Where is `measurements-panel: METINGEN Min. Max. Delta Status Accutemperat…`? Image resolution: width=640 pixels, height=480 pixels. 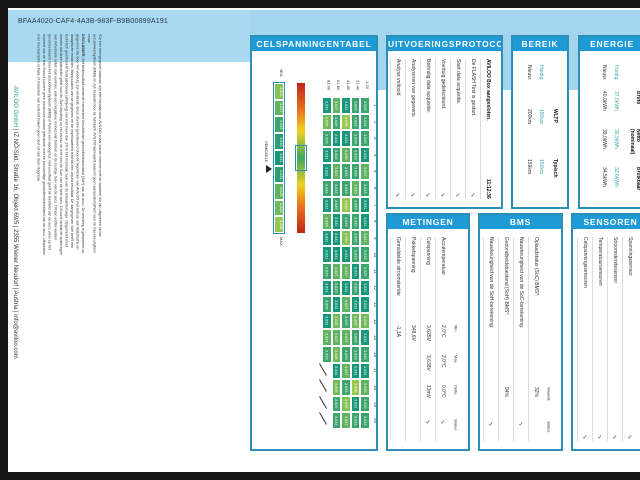
measurements-panel: METINGEN Min. Max. Delta Status Accutemperat… is located at coordinates (428, 332).